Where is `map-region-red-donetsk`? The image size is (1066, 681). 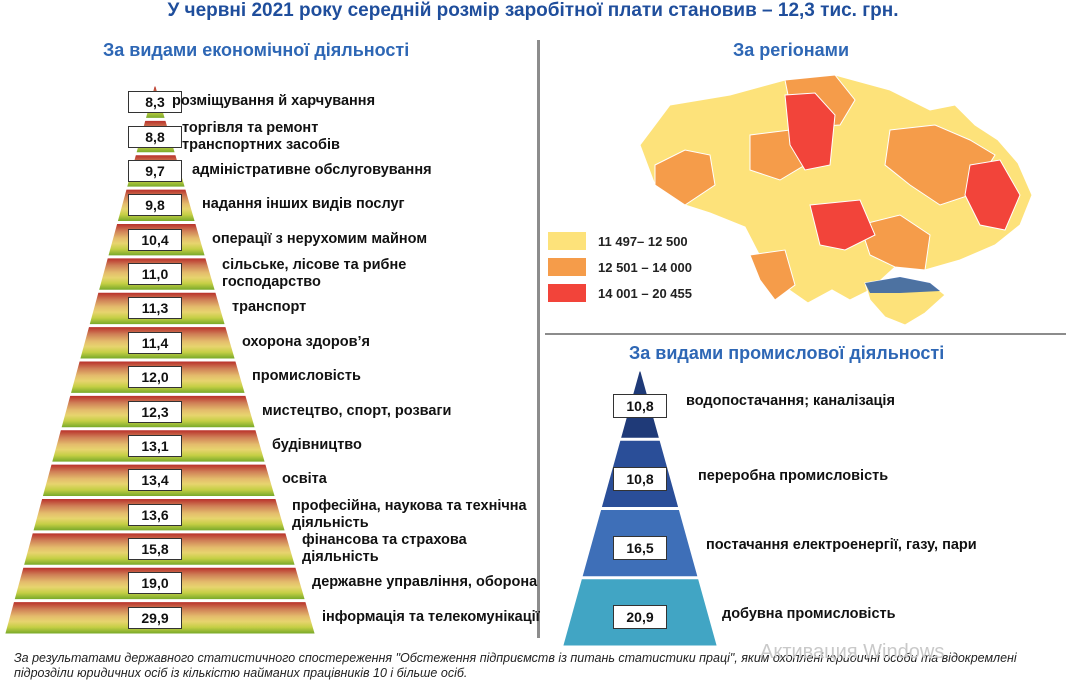 map-region-red-donetsk is located at coordinates (992, 195).